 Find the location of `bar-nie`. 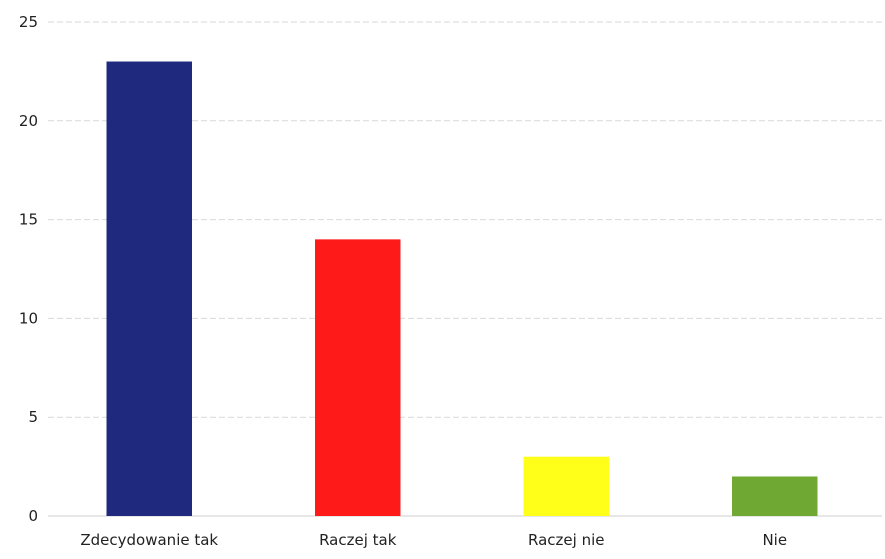

bar-nie is located at coordinates (775, 496).